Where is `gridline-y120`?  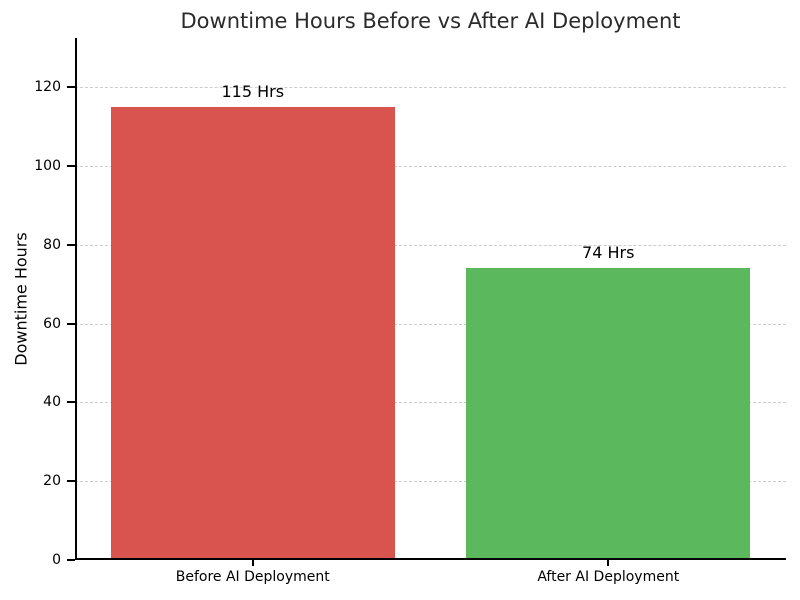 gridline-y120 is located at coordinates (430, 88).